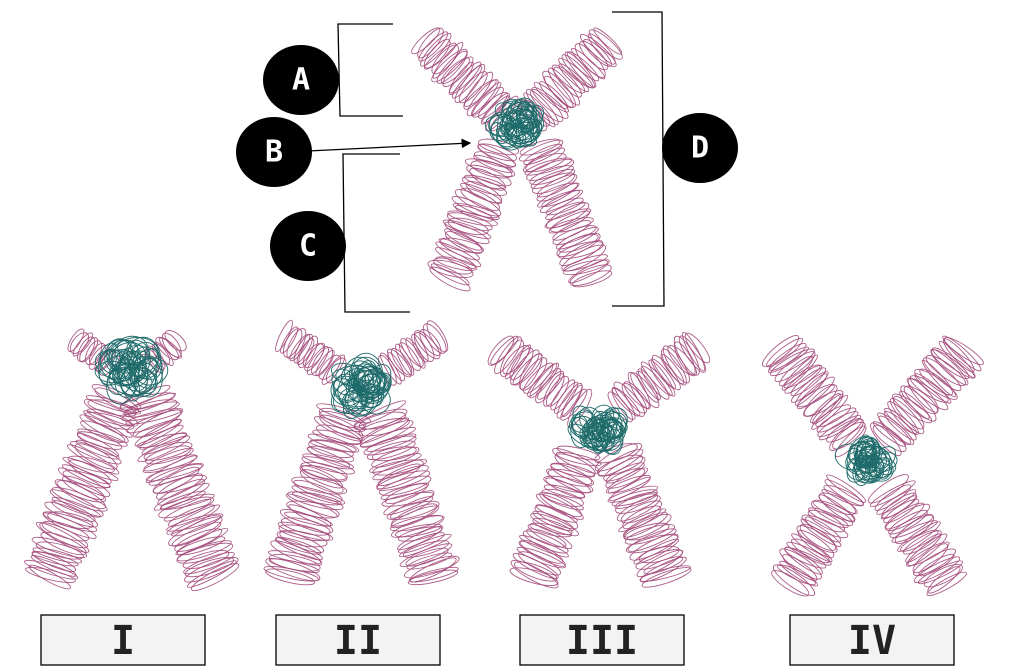 The width and height of the screenshot is (1024, 672). Describe the element at coordinates (131, 370) in the screenshot. I see `option-i-centromere` at that location.